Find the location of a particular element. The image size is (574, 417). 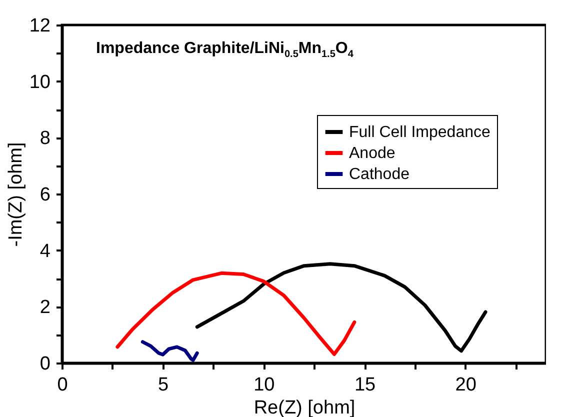

x-tick-label: 5 is located at coordinates (163, 385).